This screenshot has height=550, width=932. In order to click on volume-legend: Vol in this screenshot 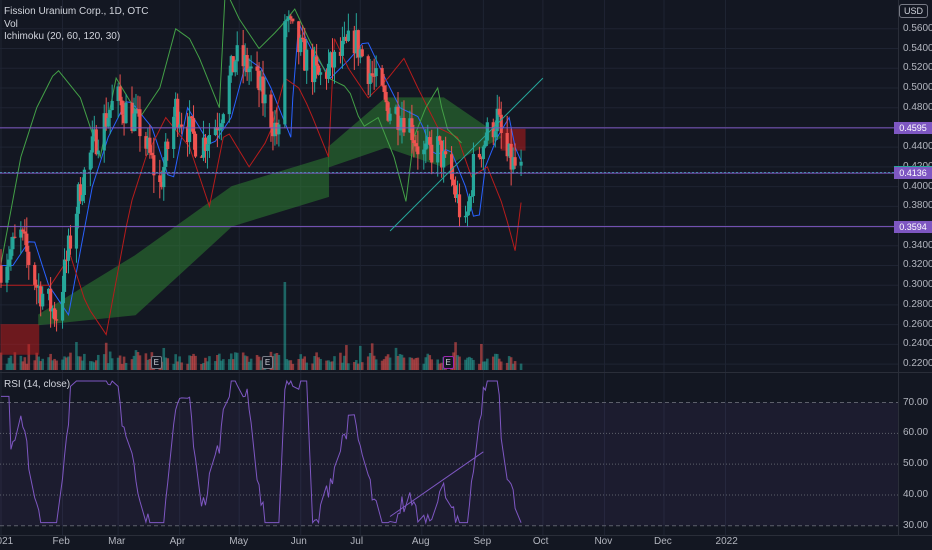, I will do `click(11, 24)`.